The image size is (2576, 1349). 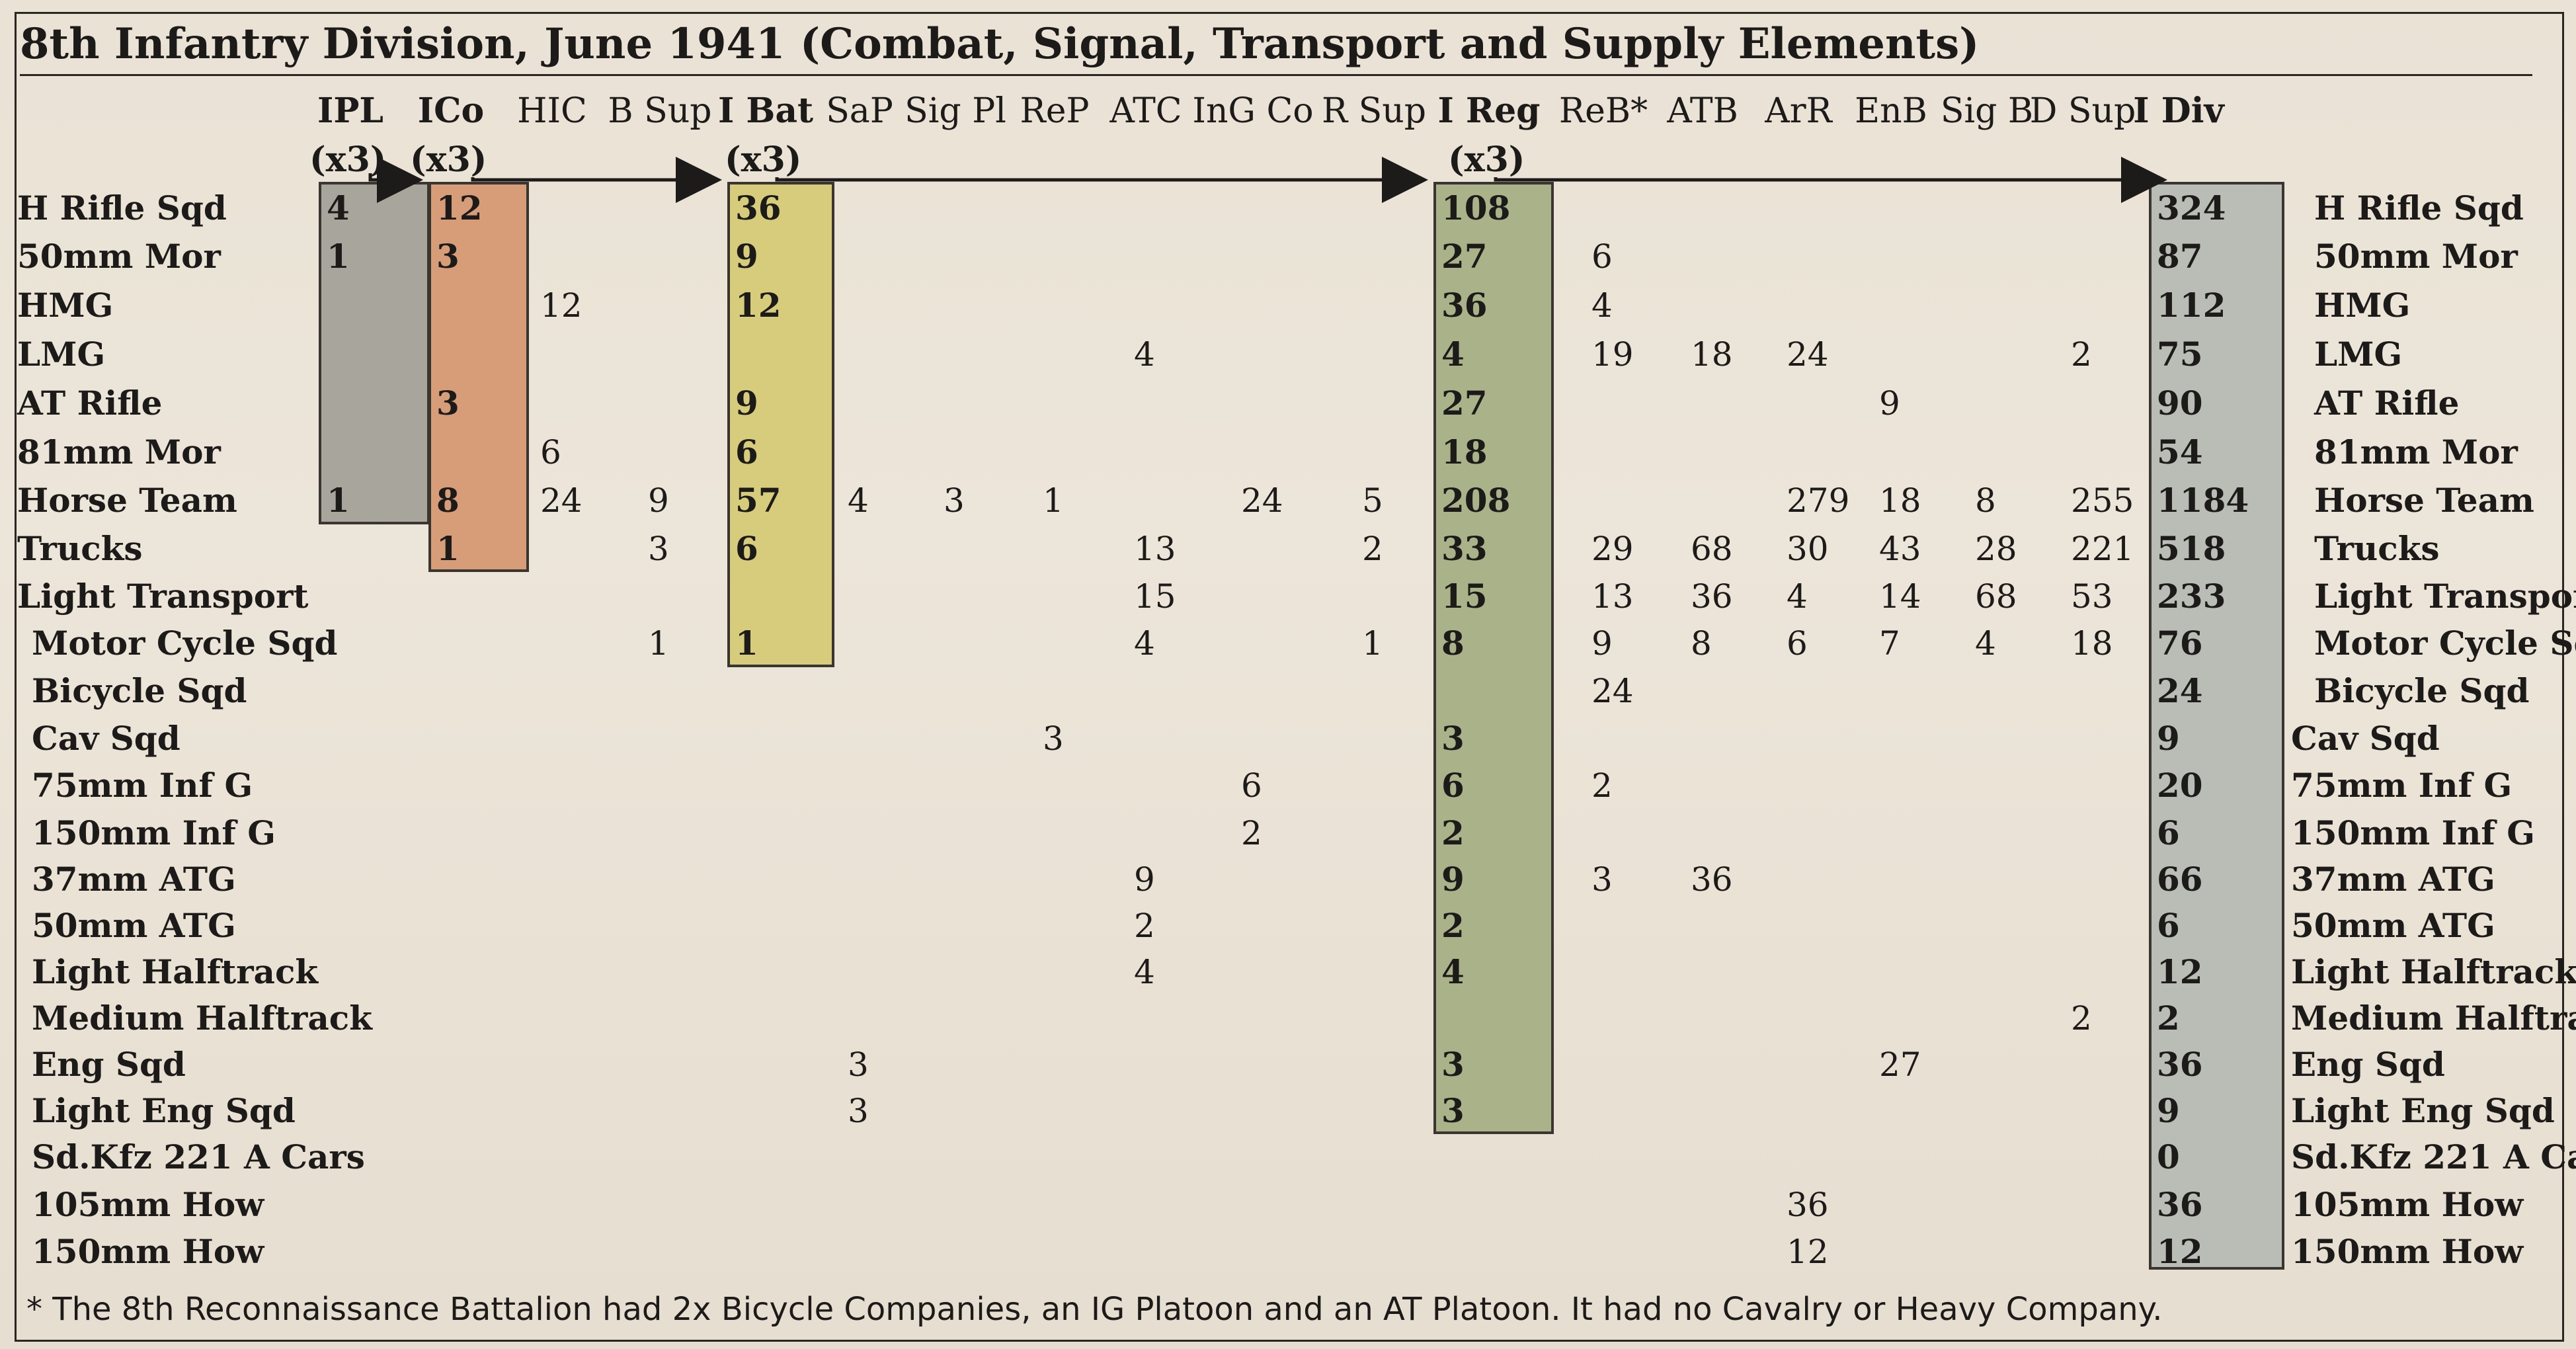 I want to click on row-label-right: Medium Halftrack, so click(x=2433, y=1019).